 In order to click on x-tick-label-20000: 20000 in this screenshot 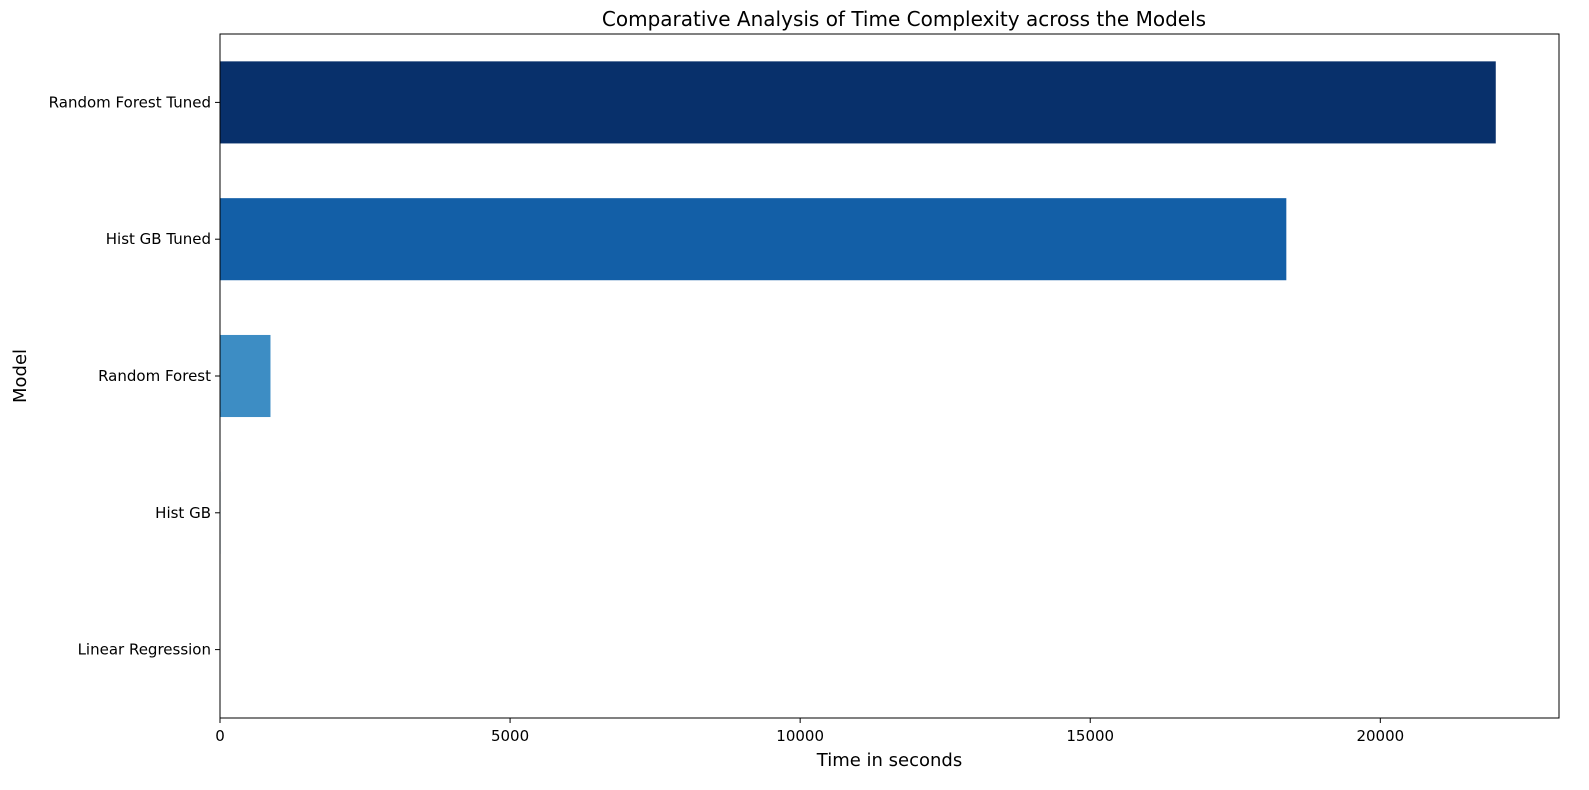, I will do `click(1380, 736)`.